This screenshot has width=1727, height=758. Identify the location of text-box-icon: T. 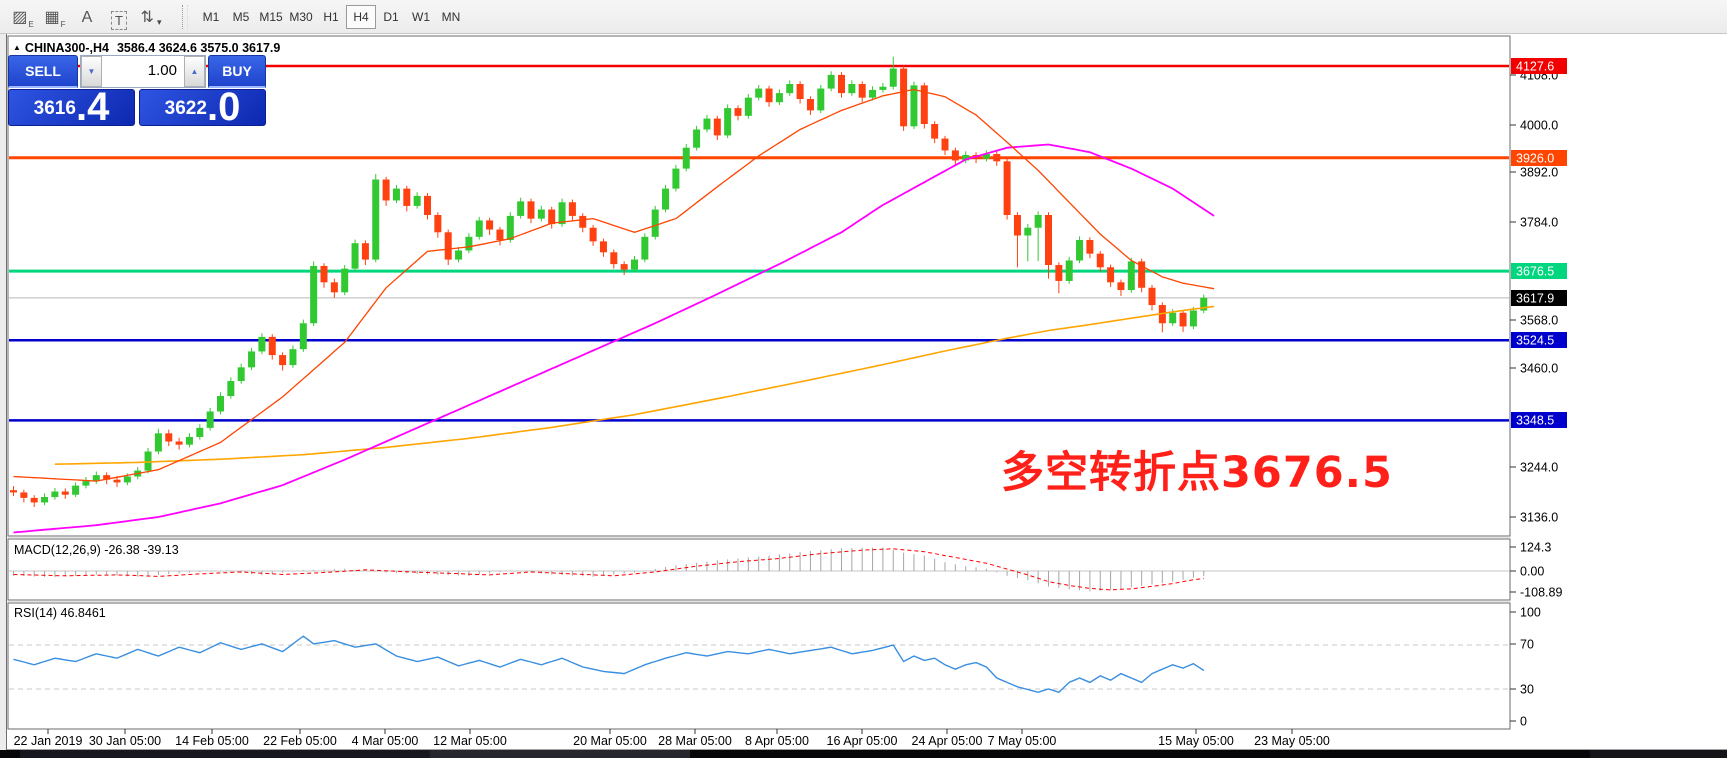
(119, 17).